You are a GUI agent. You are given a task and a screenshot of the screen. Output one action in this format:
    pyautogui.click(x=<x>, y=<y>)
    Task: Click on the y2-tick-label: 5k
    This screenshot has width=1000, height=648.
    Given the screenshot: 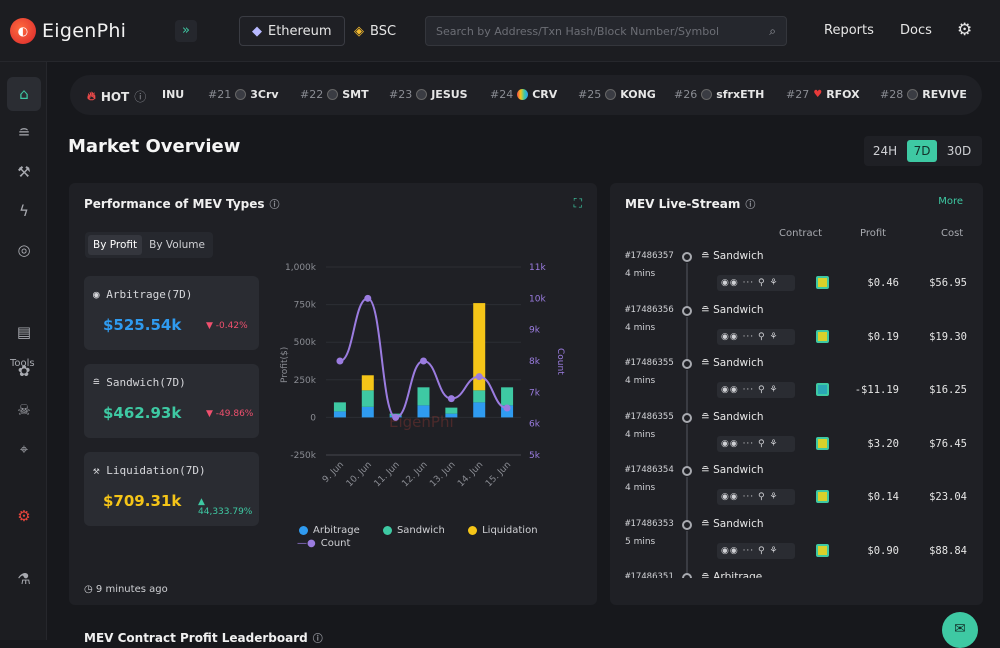 What is the action you would take?
    pyautogui.click(x=535, y=456)
    